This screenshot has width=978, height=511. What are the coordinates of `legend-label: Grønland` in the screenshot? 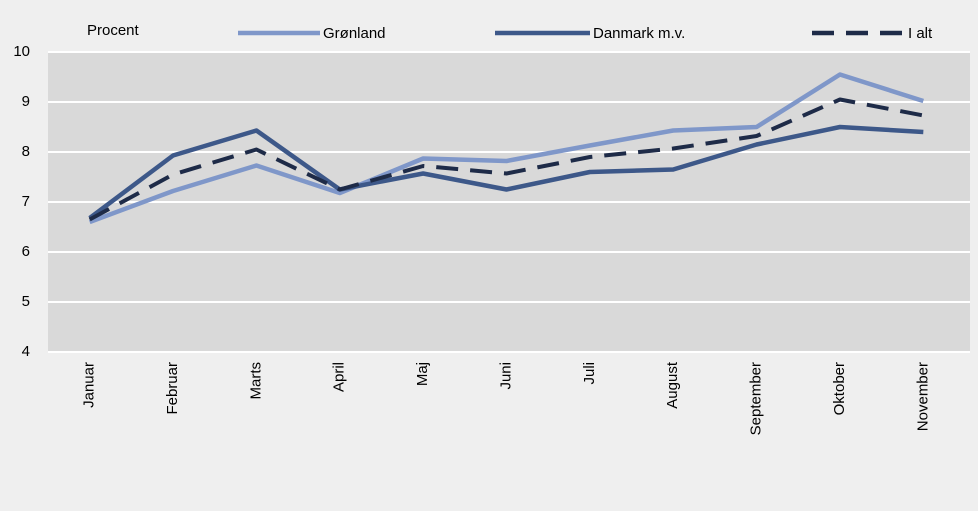 It's located at (354, 33).